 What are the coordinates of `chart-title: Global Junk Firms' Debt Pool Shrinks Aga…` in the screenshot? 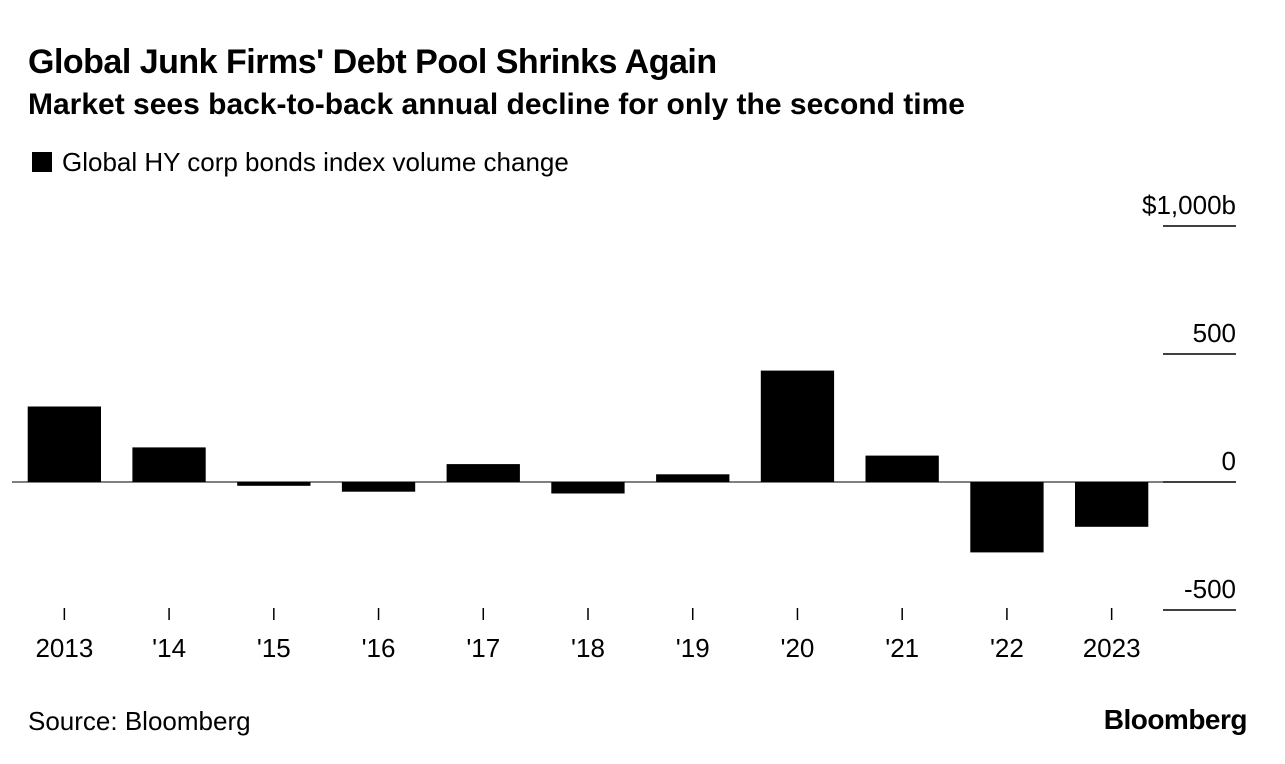 It's located at (372, 62).